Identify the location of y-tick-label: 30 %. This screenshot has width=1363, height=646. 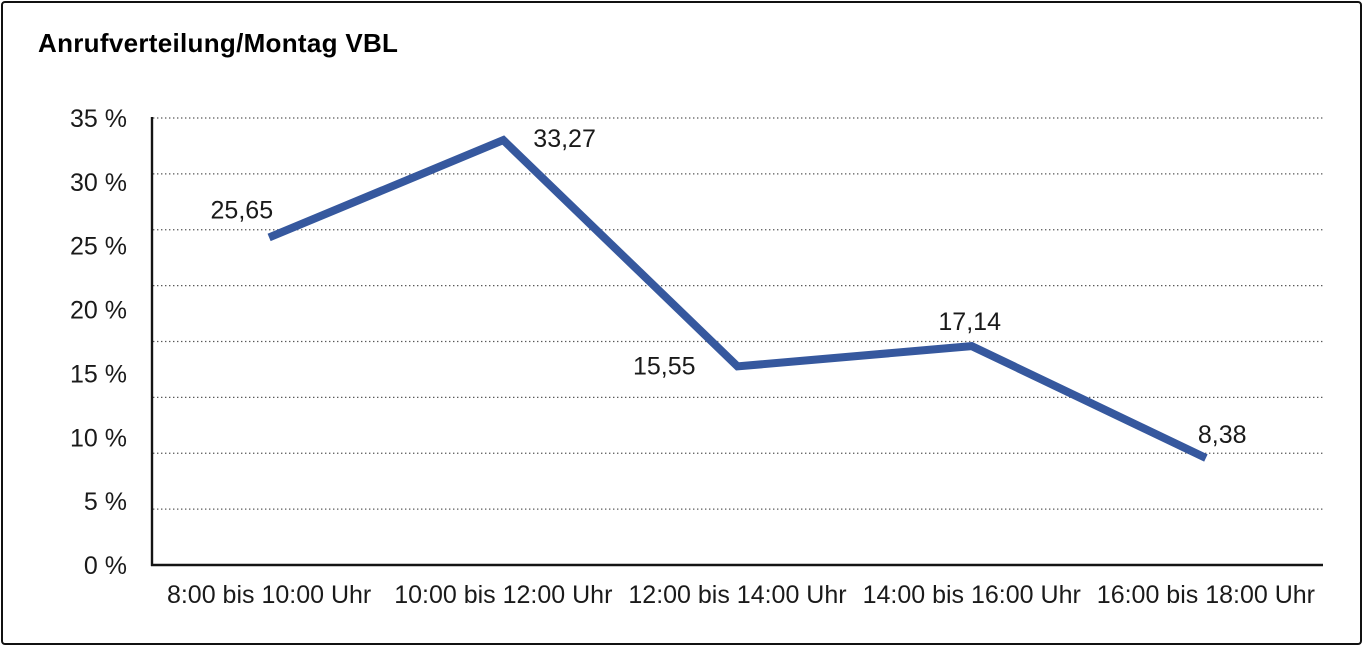
(98, 183).